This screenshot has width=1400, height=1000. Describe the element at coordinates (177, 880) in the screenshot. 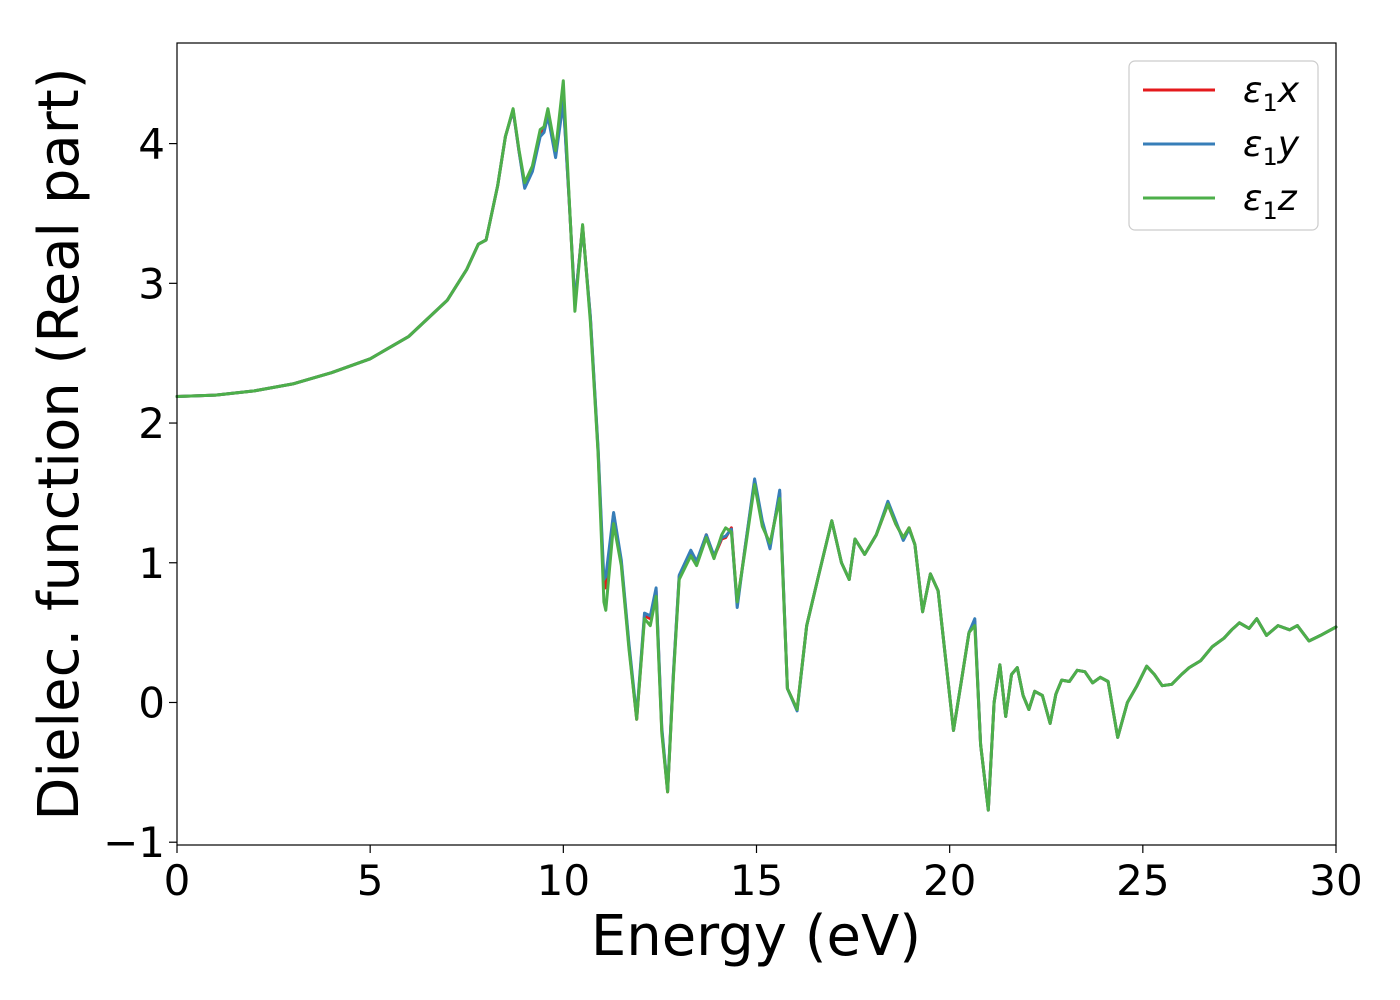

I see `x-tick-label: 0` at that location.